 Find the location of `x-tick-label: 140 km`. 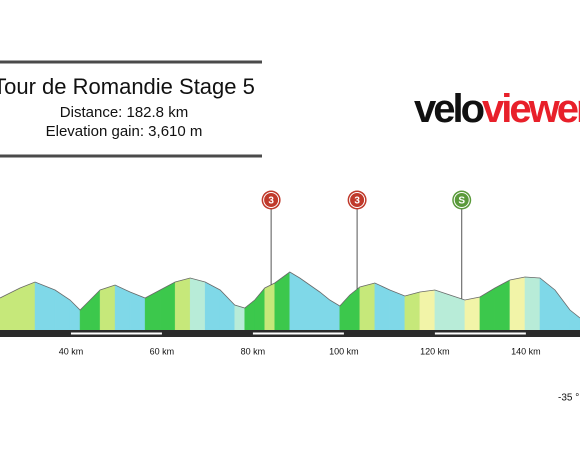

x-tick-label: 140 km is located at coordinates (526, 351).